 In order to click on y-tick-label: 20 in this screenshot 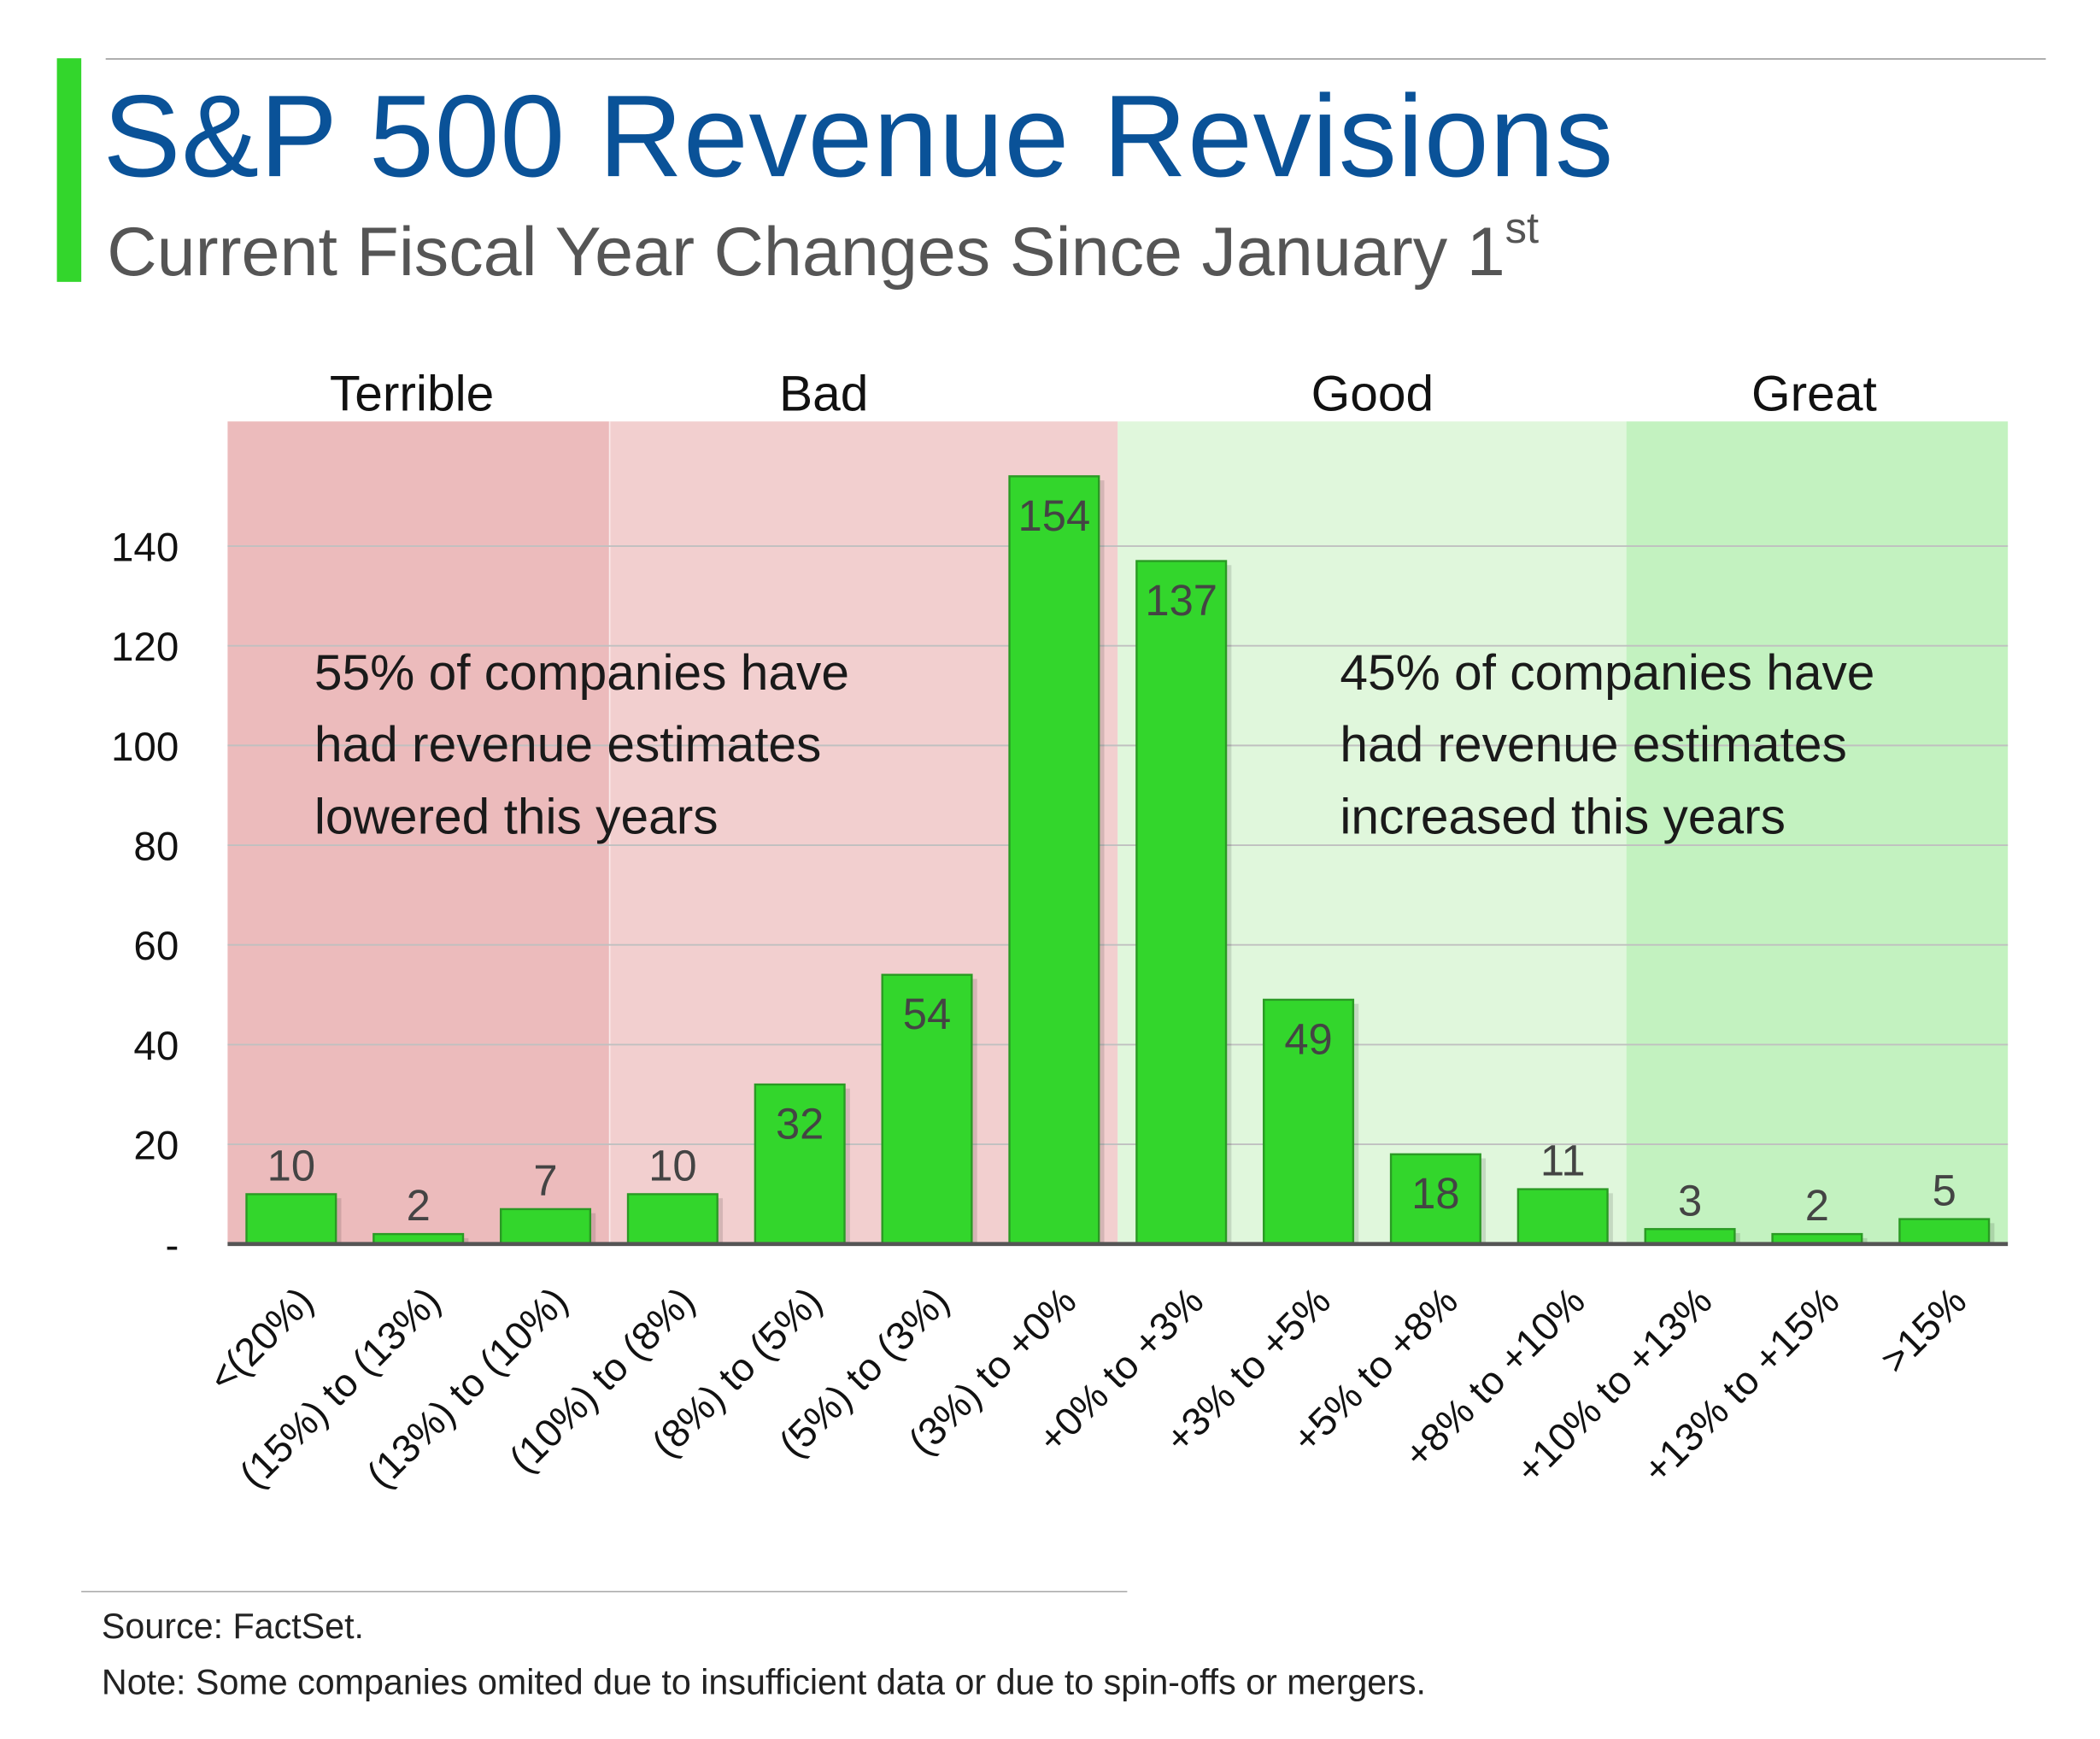, I will do `click(156, 1146)`.